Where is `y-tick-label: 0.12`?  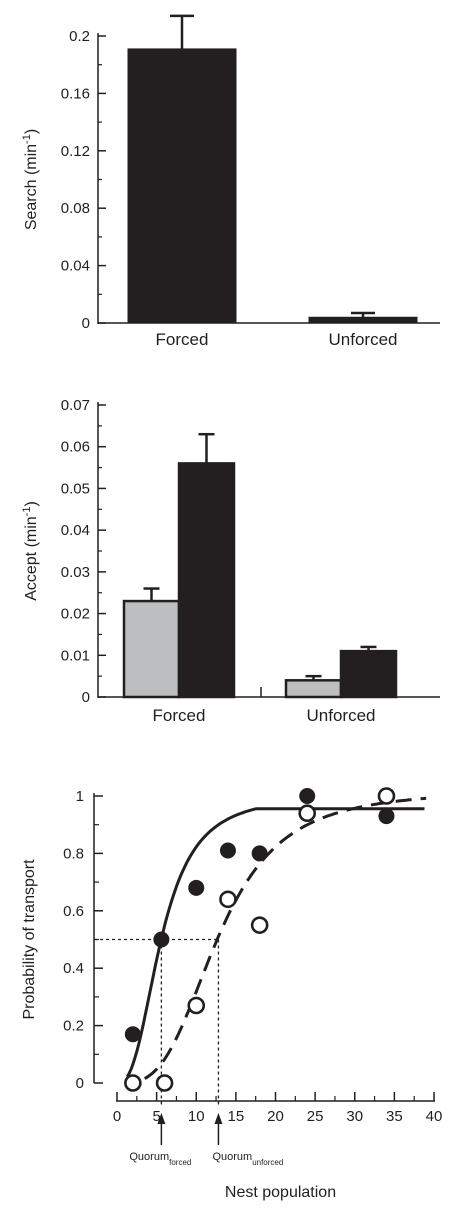
y-tick-label: 0.12 is located at coordinates (75, 151).